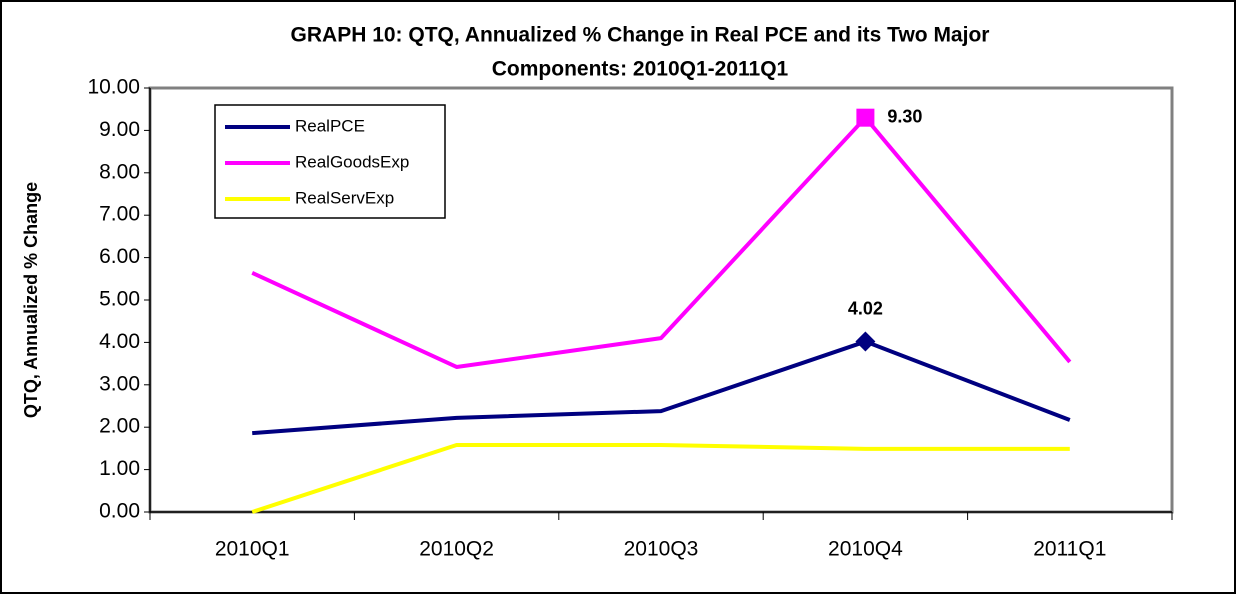 The height and width of the screenshot is (595, 1237). Describe the element at coordinates (119, 426) in the screenshot. I see `y-tick-label: 2.00` at that location.